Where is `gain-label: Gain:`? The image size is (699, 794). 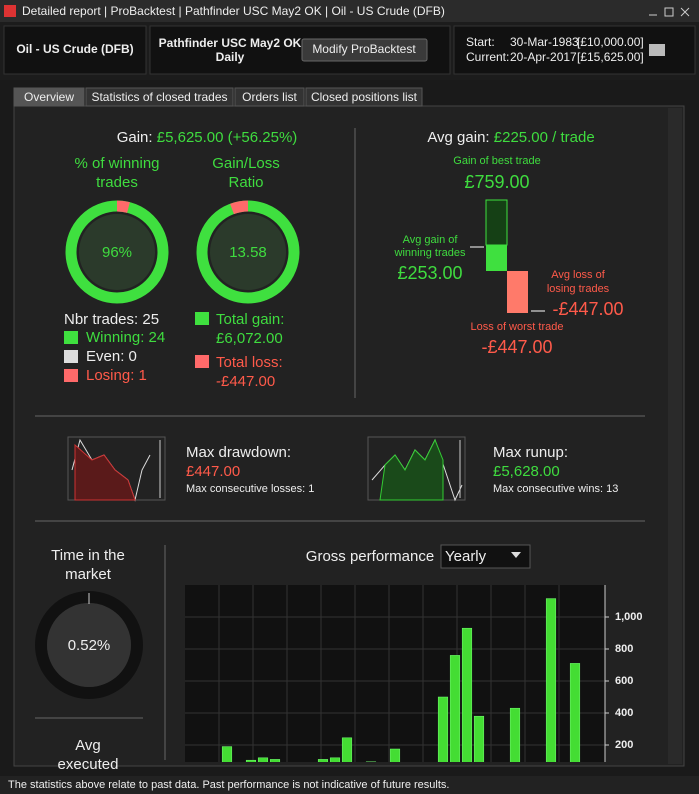 gain-label: Gain: is located at coordinates (135, 137).